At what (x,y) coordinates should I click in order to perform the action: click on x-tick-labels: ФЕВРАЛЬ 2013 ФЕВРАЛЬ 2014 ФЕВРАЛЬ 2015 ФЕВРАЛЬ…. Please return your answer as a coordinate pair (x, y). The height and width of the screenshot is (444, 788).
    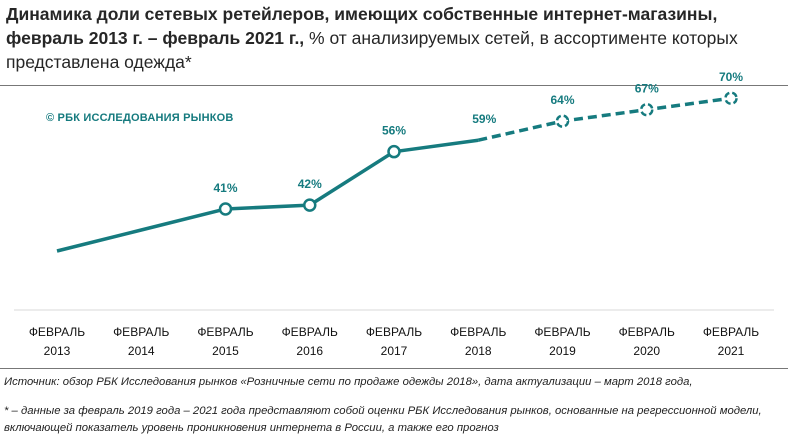
    Looking at the image, I should click on (394, 341).